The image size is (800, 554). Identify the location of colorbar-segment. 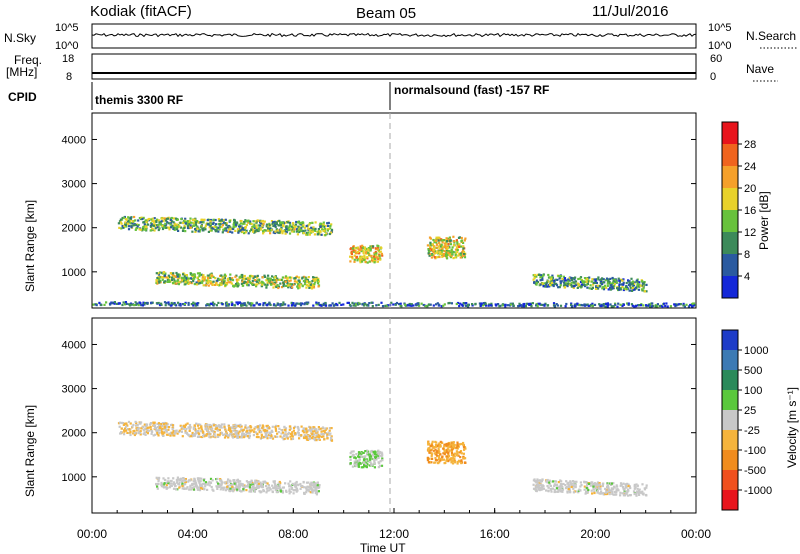
(730, 340).